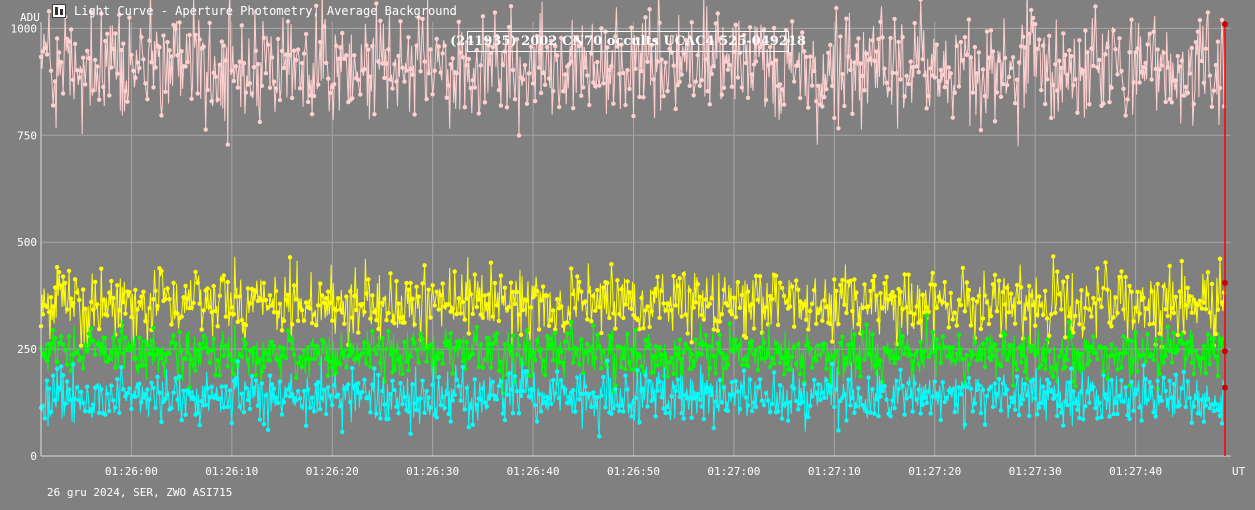  Describe the element at coordinates (59, 11) in the screenshot. I see `light-curve-app-icon` at that location.